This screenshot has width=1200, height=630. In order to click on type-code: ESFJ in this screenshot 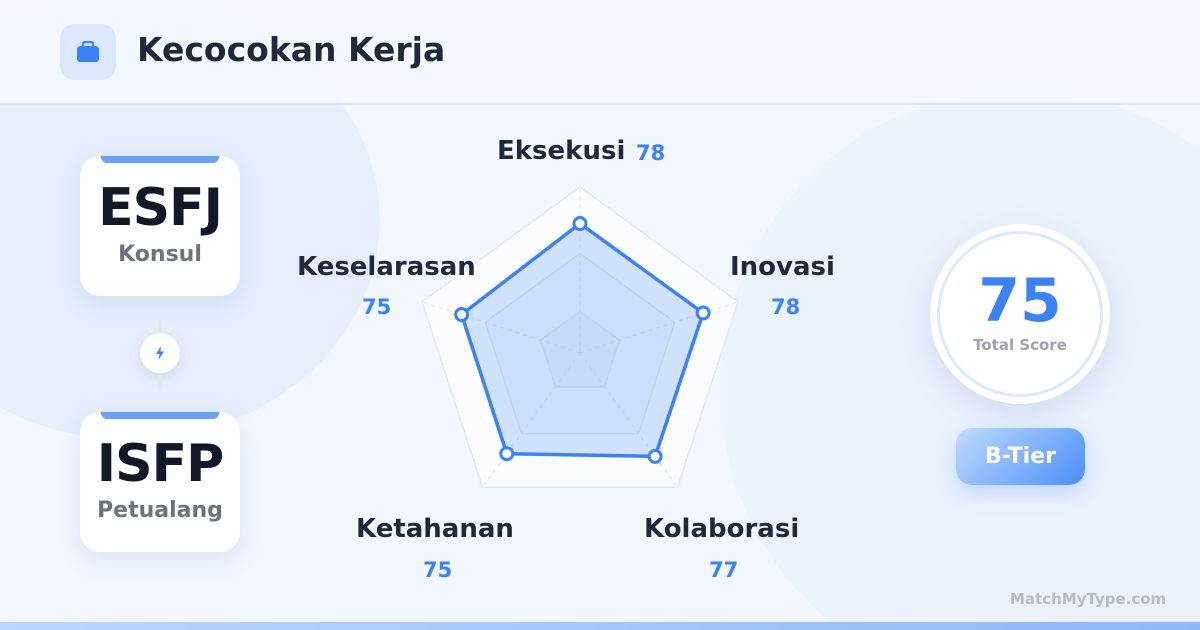, I will do `click(160, 208)`.